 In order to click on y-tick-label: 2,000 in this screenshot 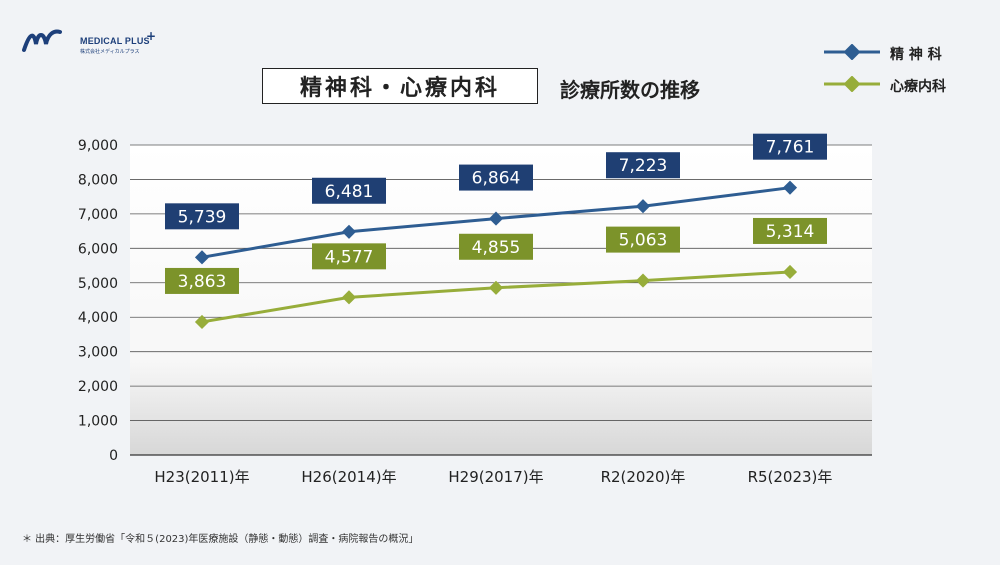, I will do `click(98, 387)`.